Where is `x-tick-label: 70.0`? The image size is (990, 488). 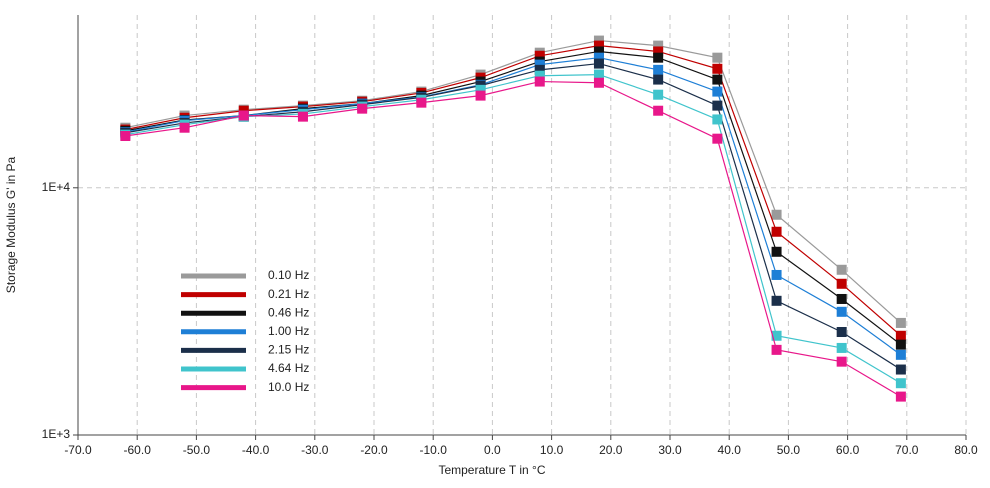 x-tick-label: 70.0 is located at coordinates (907, 450).